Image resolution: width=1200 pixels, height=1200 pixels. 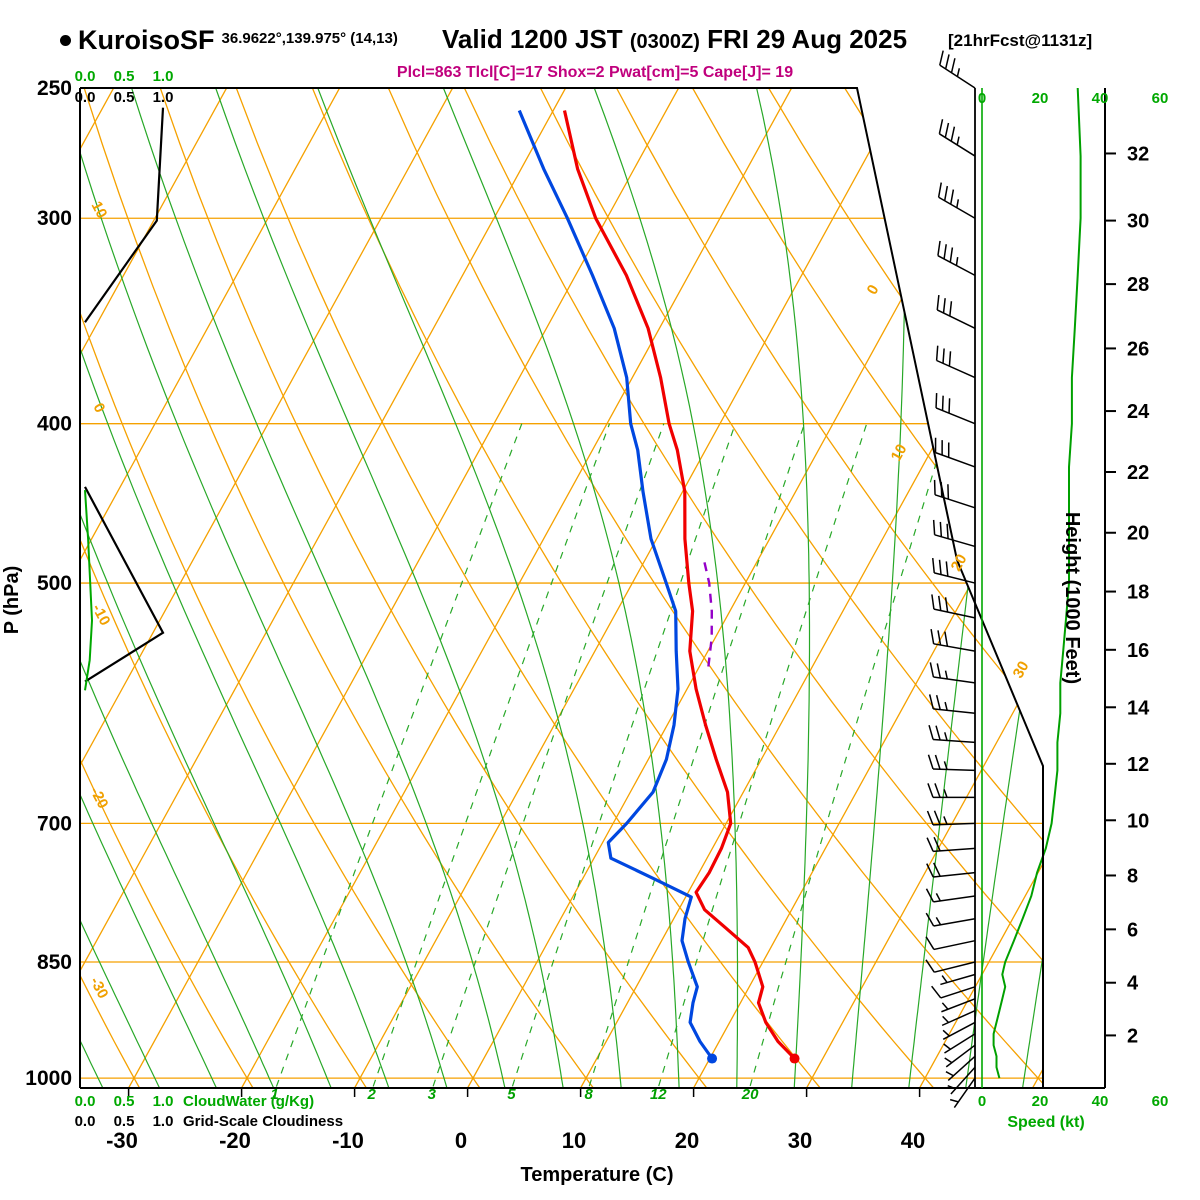 What do you see at coordinates (54, 962) in the screenshot?
I see `svg-text: 850` at bounding box center [54, 962].